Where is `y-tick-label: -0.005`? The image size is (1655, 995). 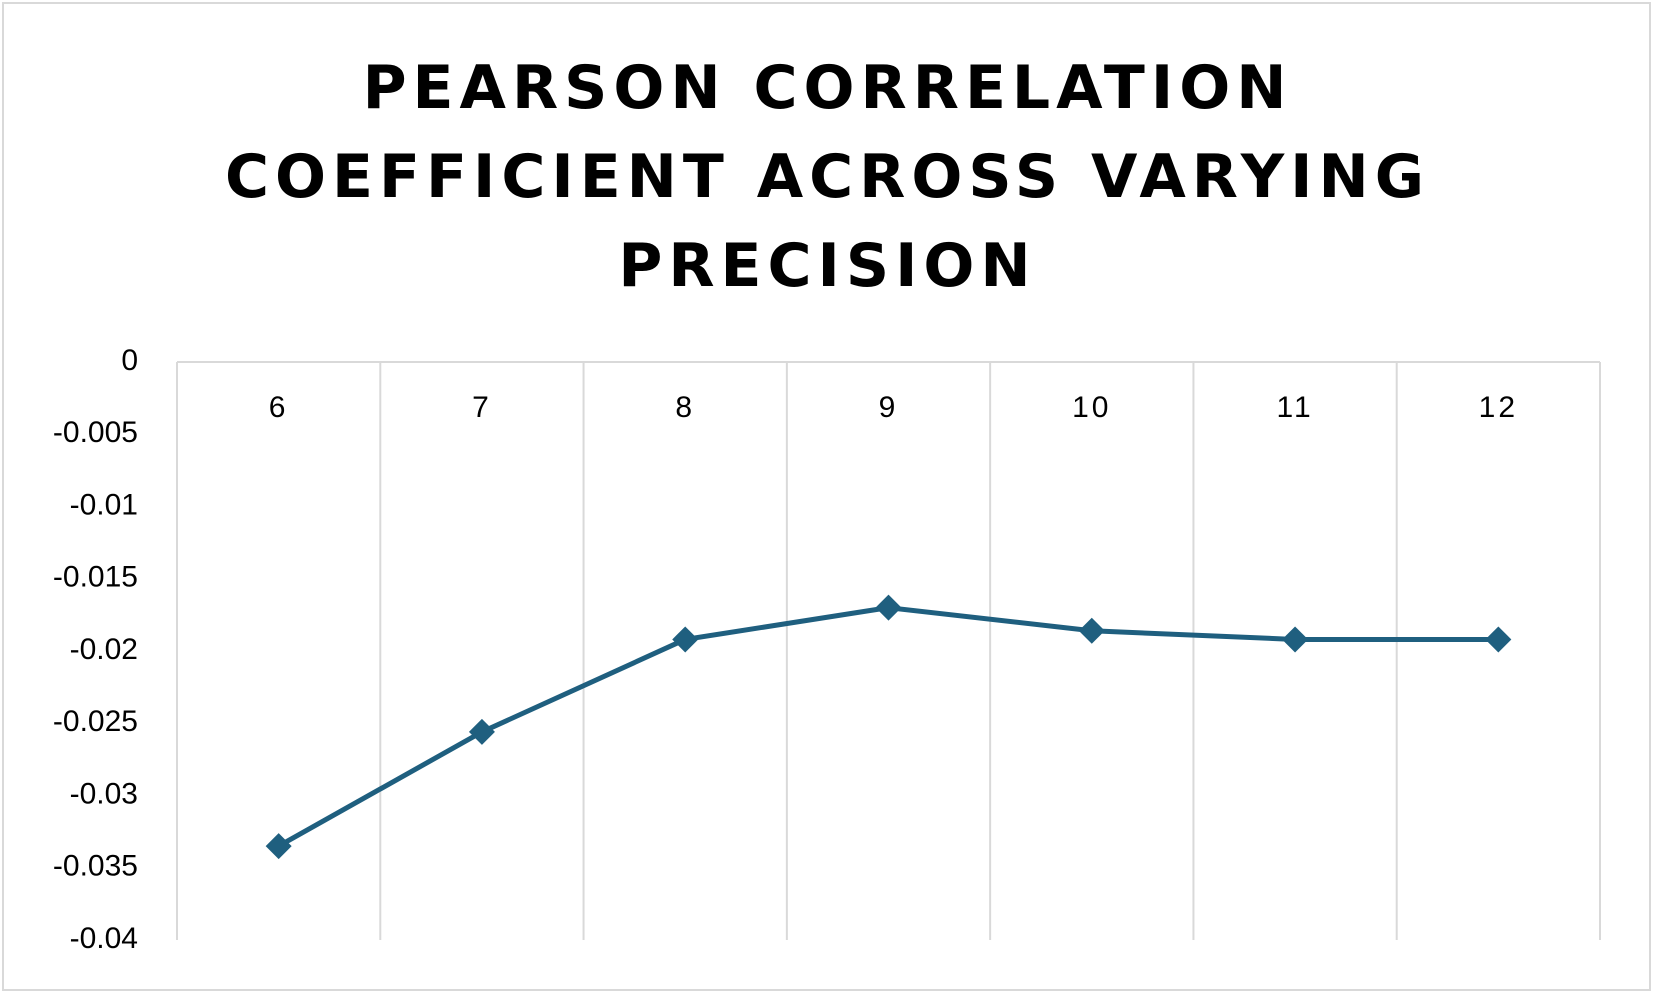 y-tick-label: -0.005 is located at coordinates (95, 432).